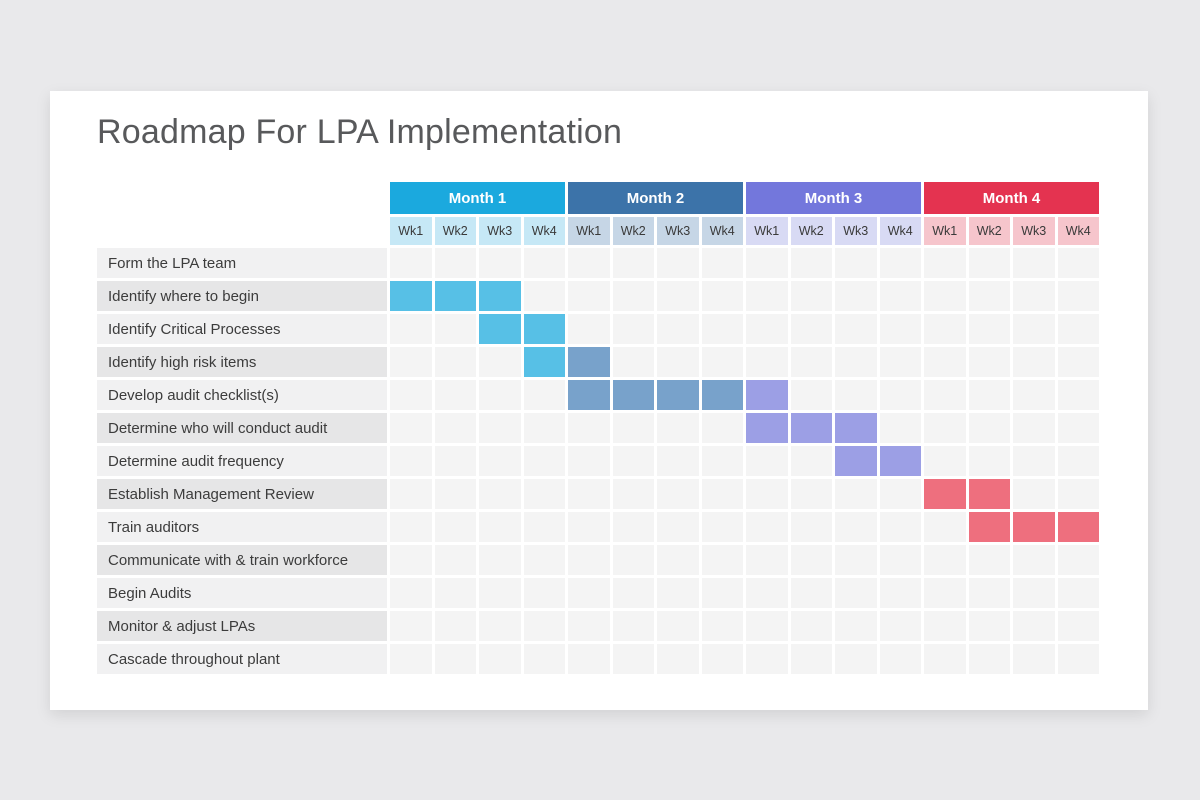 Image resolution: width=1200 pixels, height=800 pixels. What do you see at coordinates (477, 198) in the screenshot?
I see `month-header-1: Month 1` at bounding box center [477, 198].